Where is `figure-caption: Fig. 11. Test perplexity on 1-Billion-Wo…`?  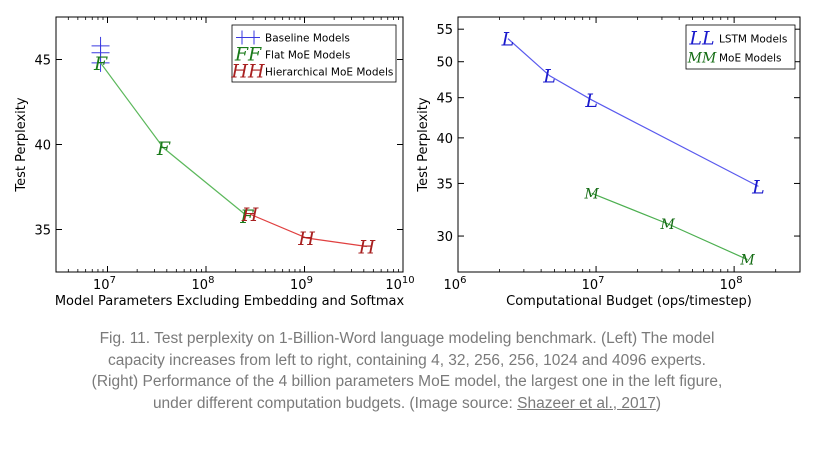 figure-caption: Fig. 11. Test perplexity on 1-Billion-Wo… is located at coordinates (407, 371).